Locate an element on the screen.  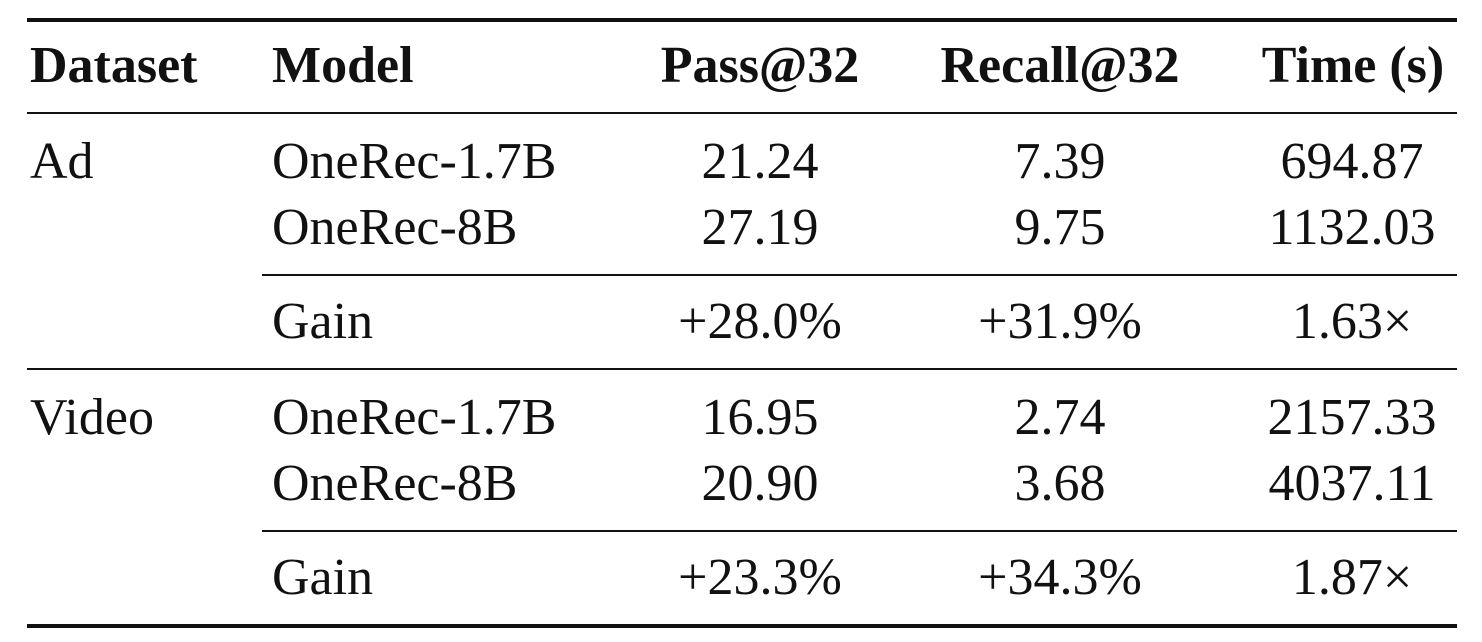
pass-cell: 16.95 is located at coordinates (760, 417).